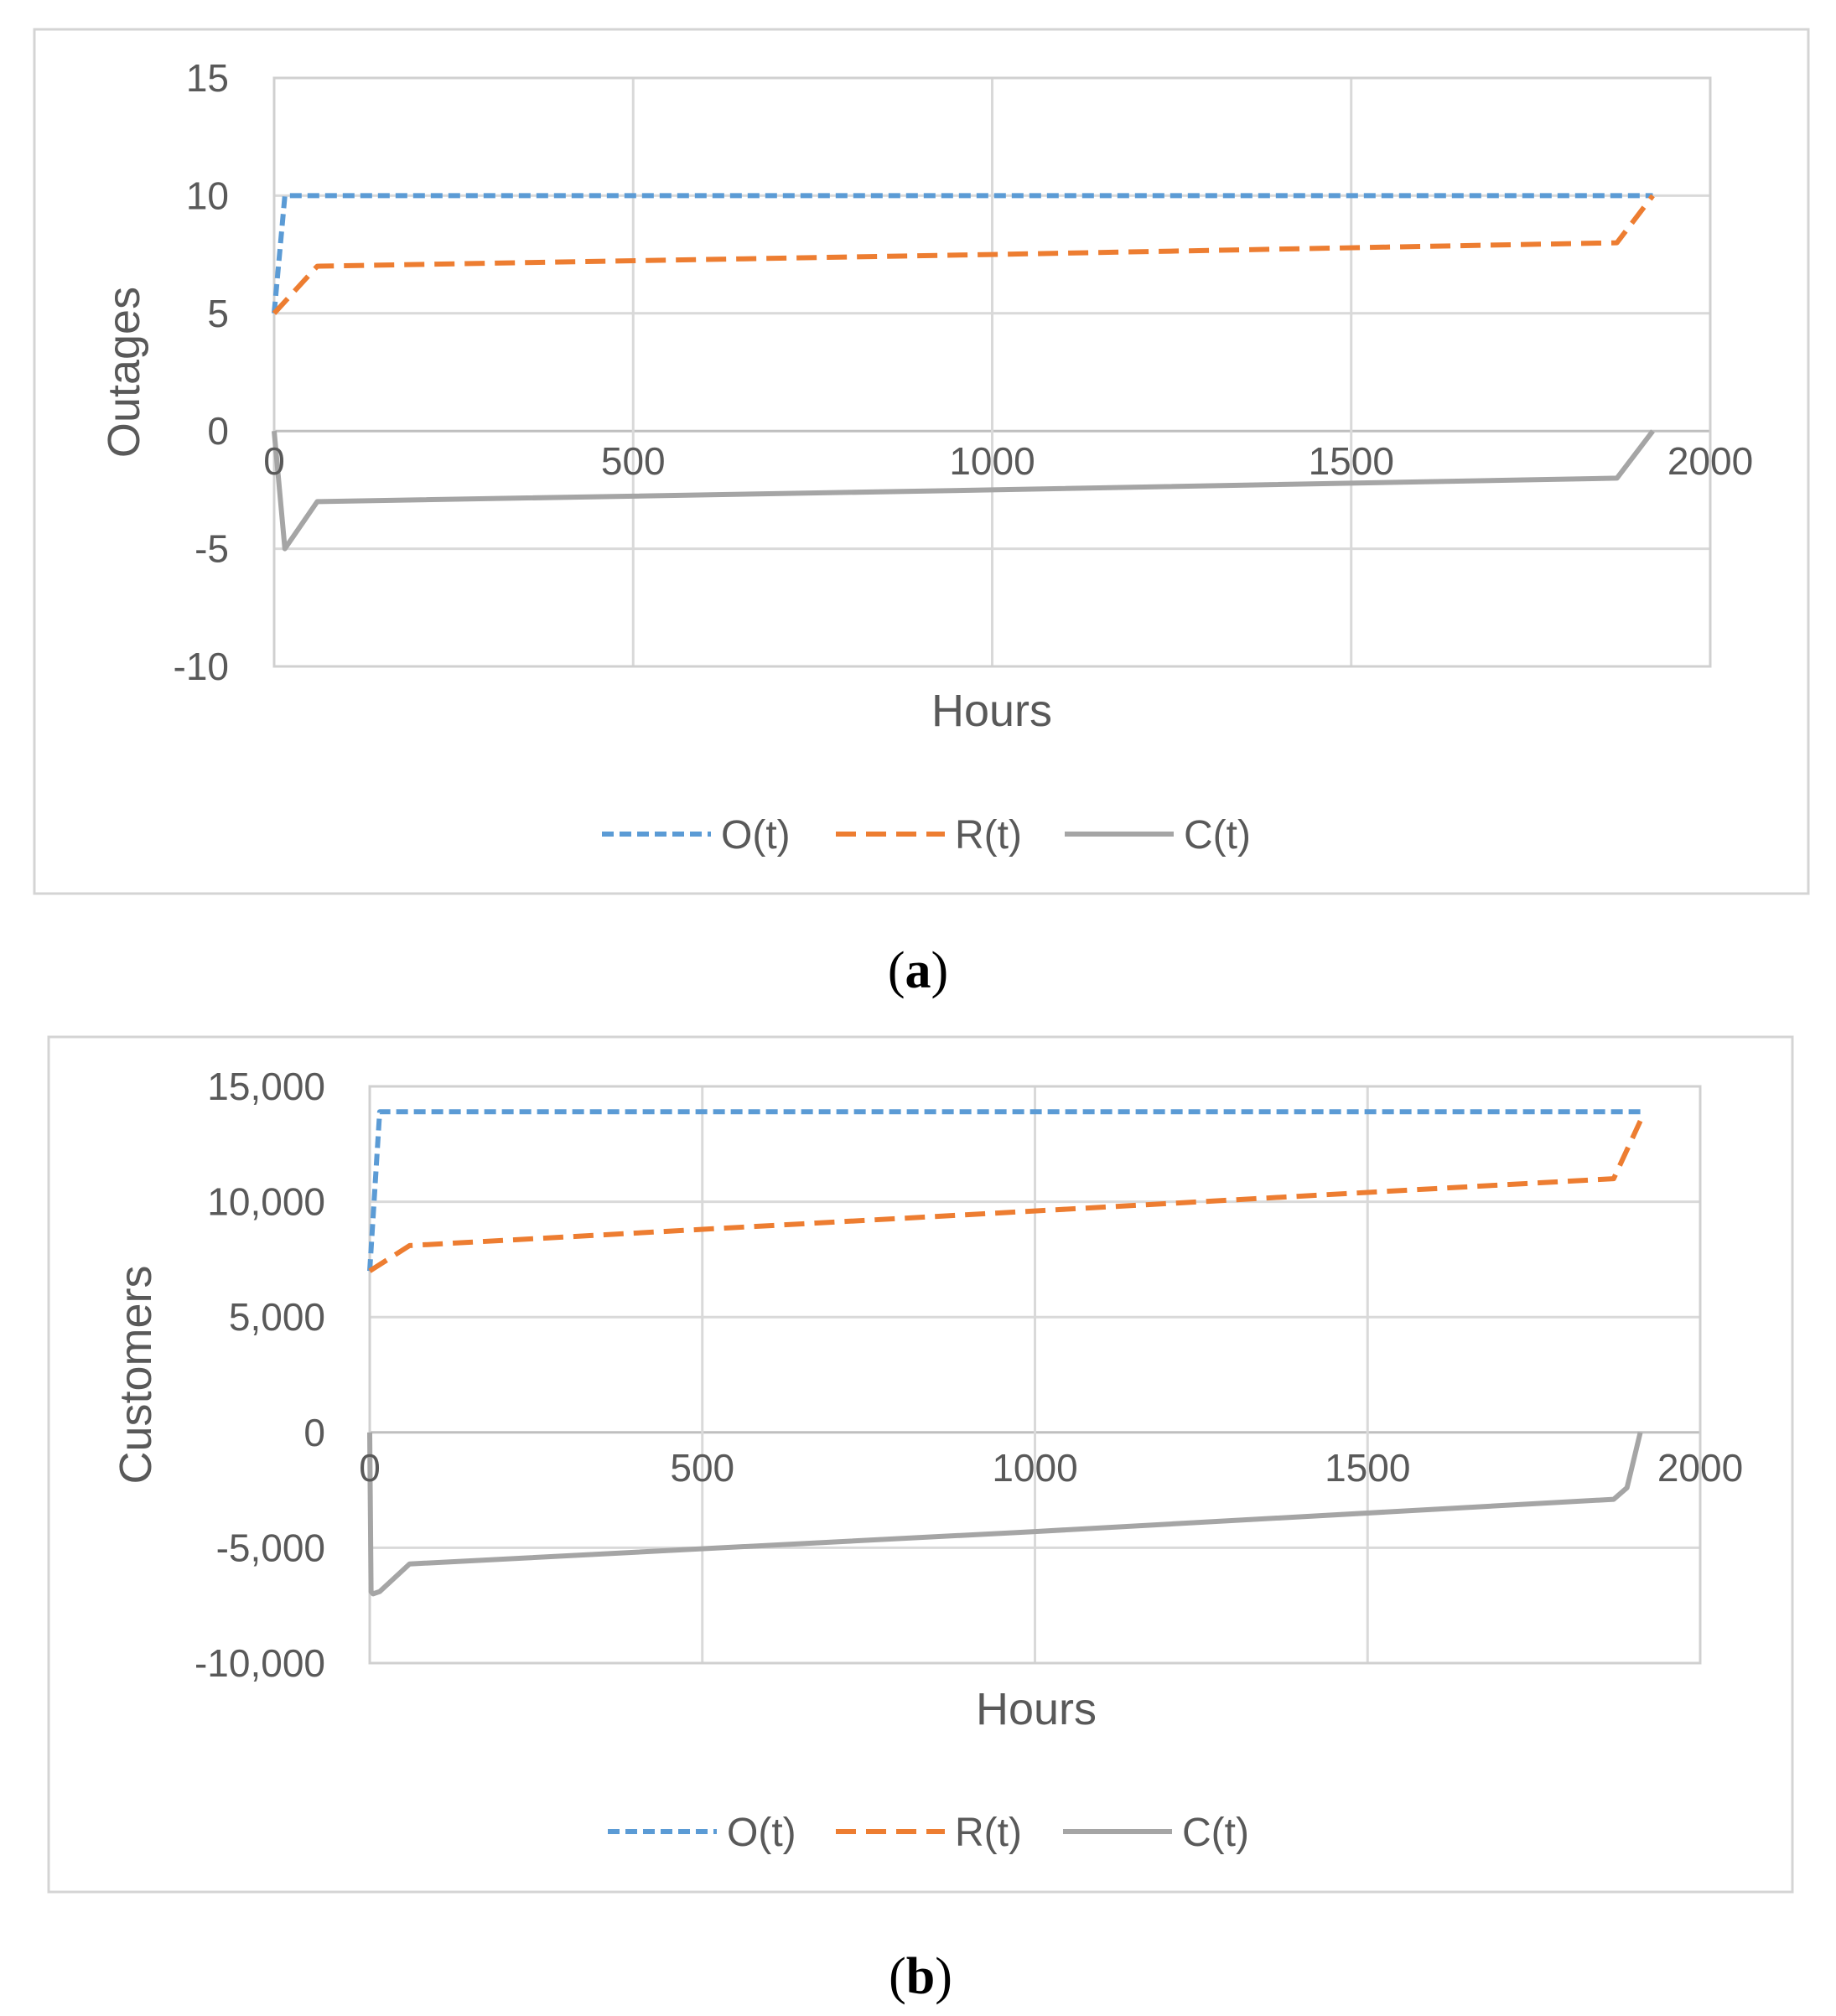 The width and height of the screenshot is (1836, 2016). I want to click on chart-b-series-r-line, so click(1005, 1196).